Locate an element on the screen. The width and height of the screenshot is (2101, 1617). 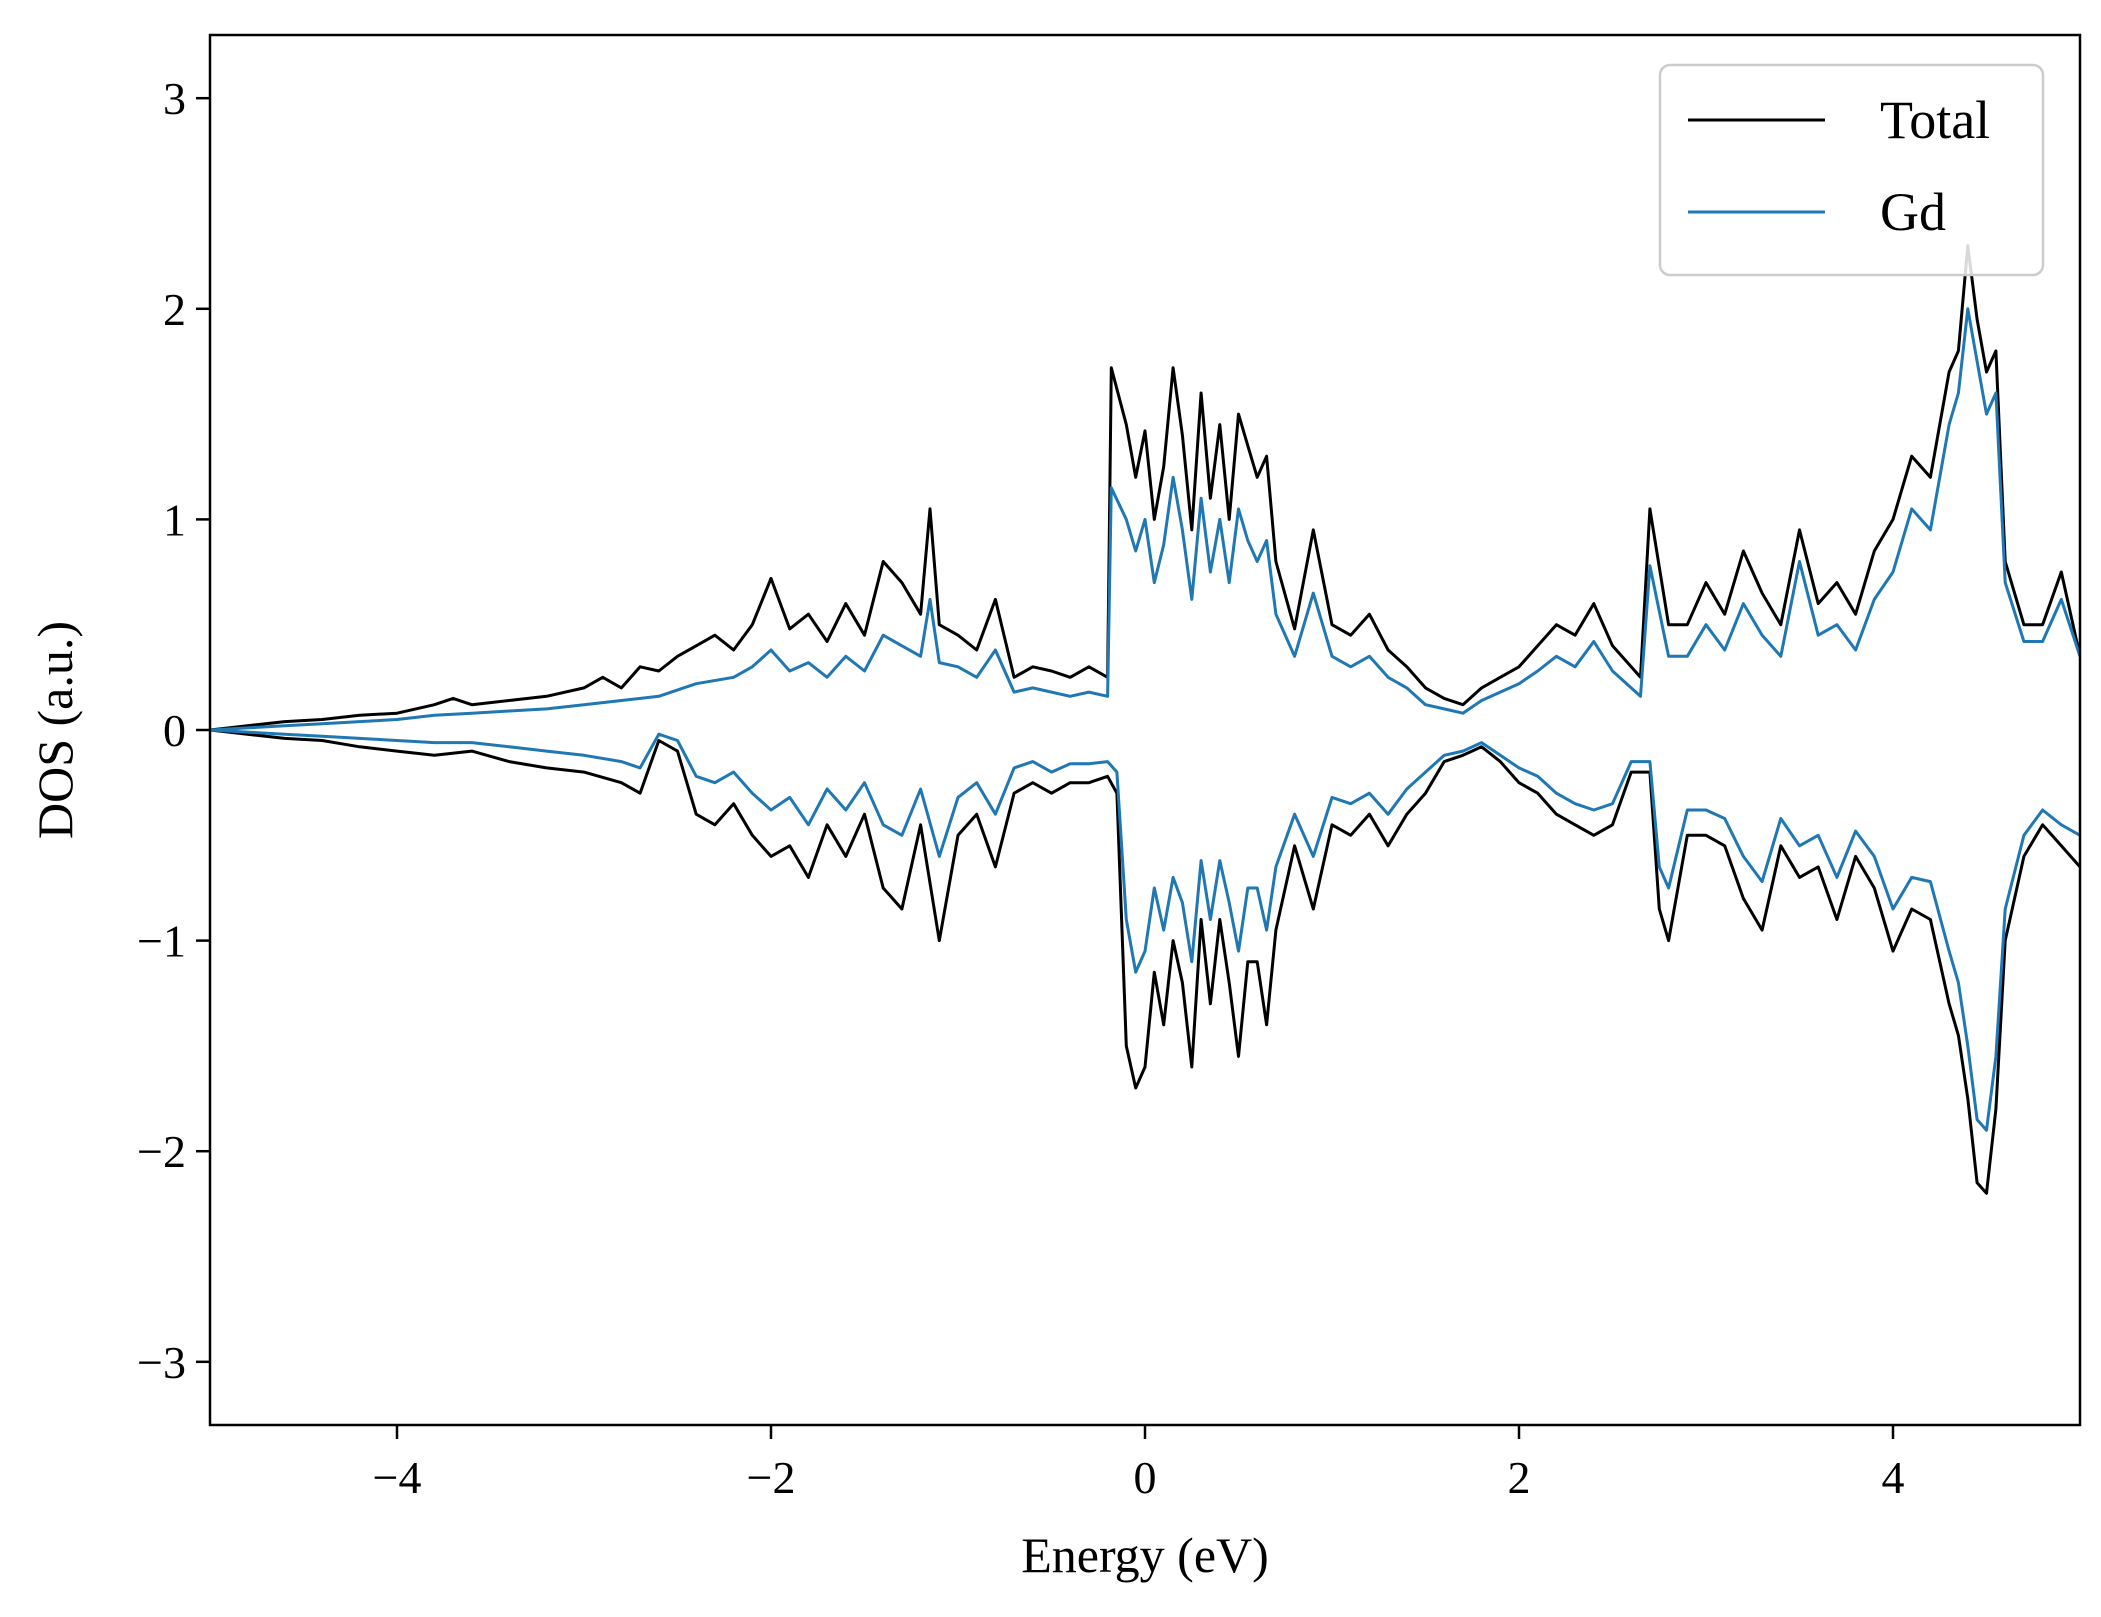
y-tick-label: 2 is located at coordinates (174, 309).